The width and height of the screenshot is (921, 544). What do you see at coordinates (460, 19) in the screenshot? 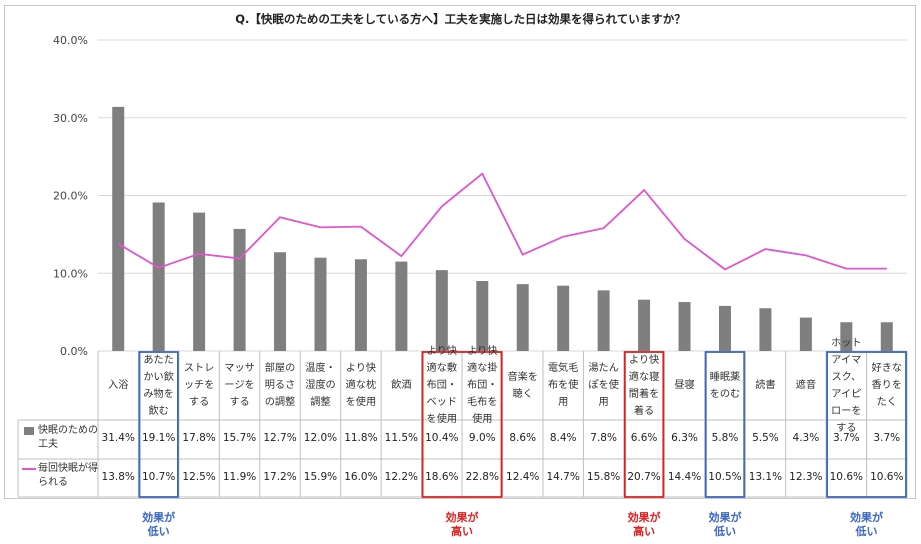
I see `chart-title: Q.【快眠のための工夫をしている方へ】工夫を実施した日は効果を得られていますか？` at bounding box center [460, 19].